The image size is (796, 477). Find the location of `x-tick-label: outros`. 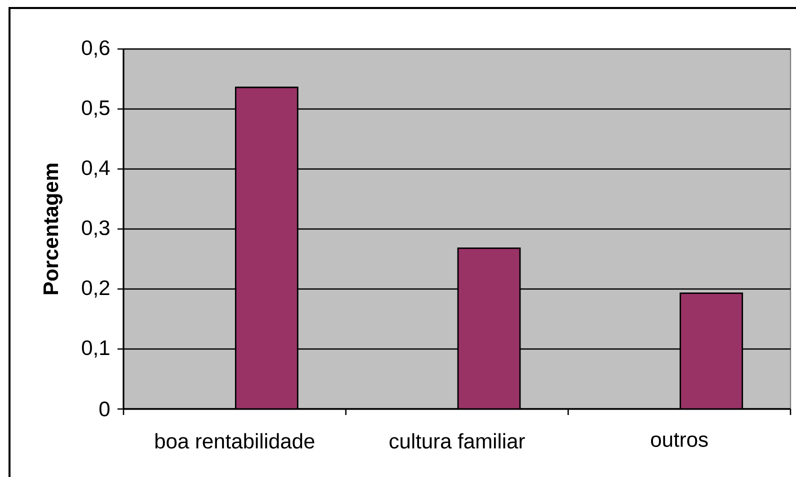

x-tick-label: outros is located at coordinates (679, 440).